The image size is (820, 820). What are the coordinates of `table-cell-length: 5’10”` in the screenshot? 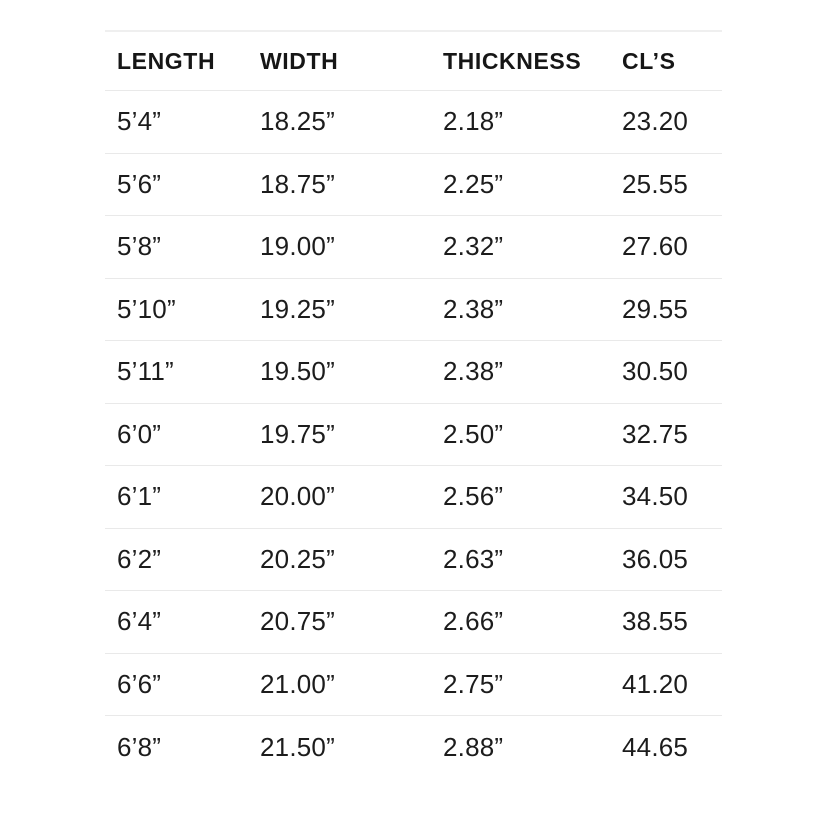 It's located at (146, 308).